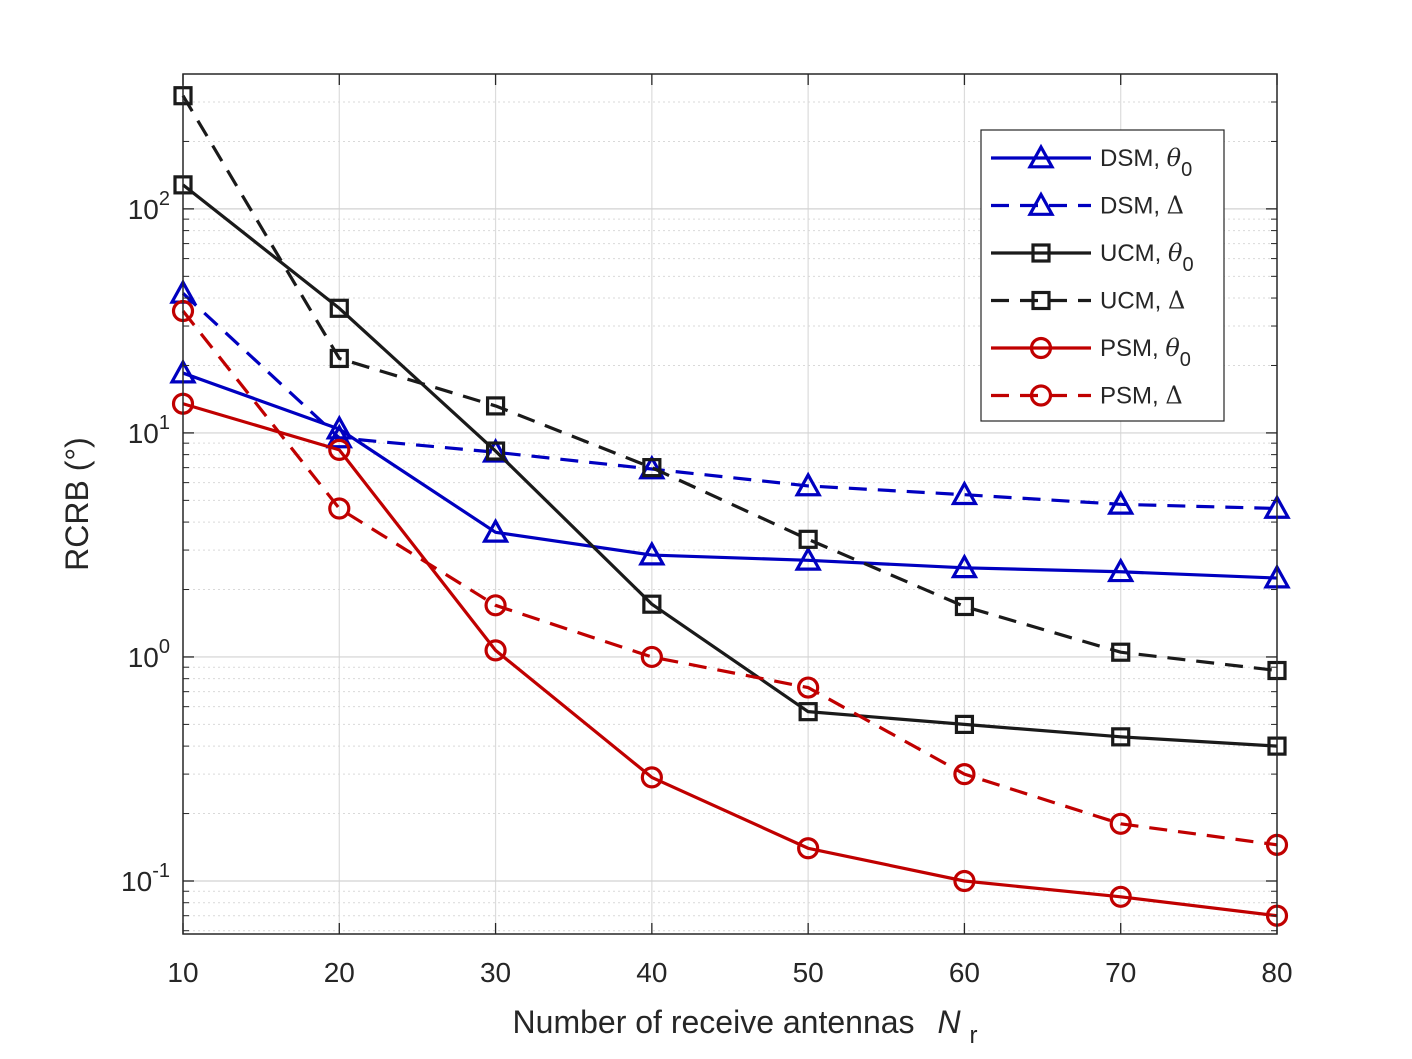 Image resolution: width=1412 pixels, height=1059 pixels. I want to click on x-axis-label-symbol: N, so click(949, 1022).